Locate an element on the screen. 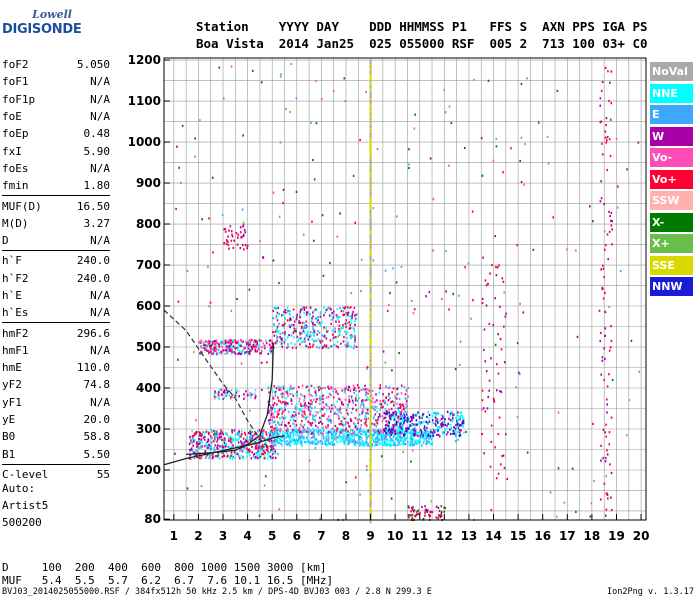 This screenshot has width=700, height=600. param-value: N/A is located at coordinates (100, 241).